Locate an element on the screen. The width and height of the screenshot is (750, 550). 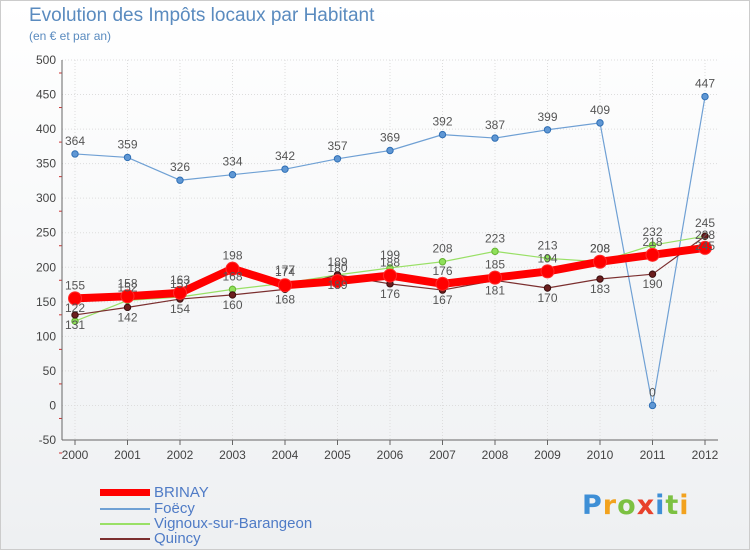
y-tick-label: 150 is located at coordinates (46, 302).